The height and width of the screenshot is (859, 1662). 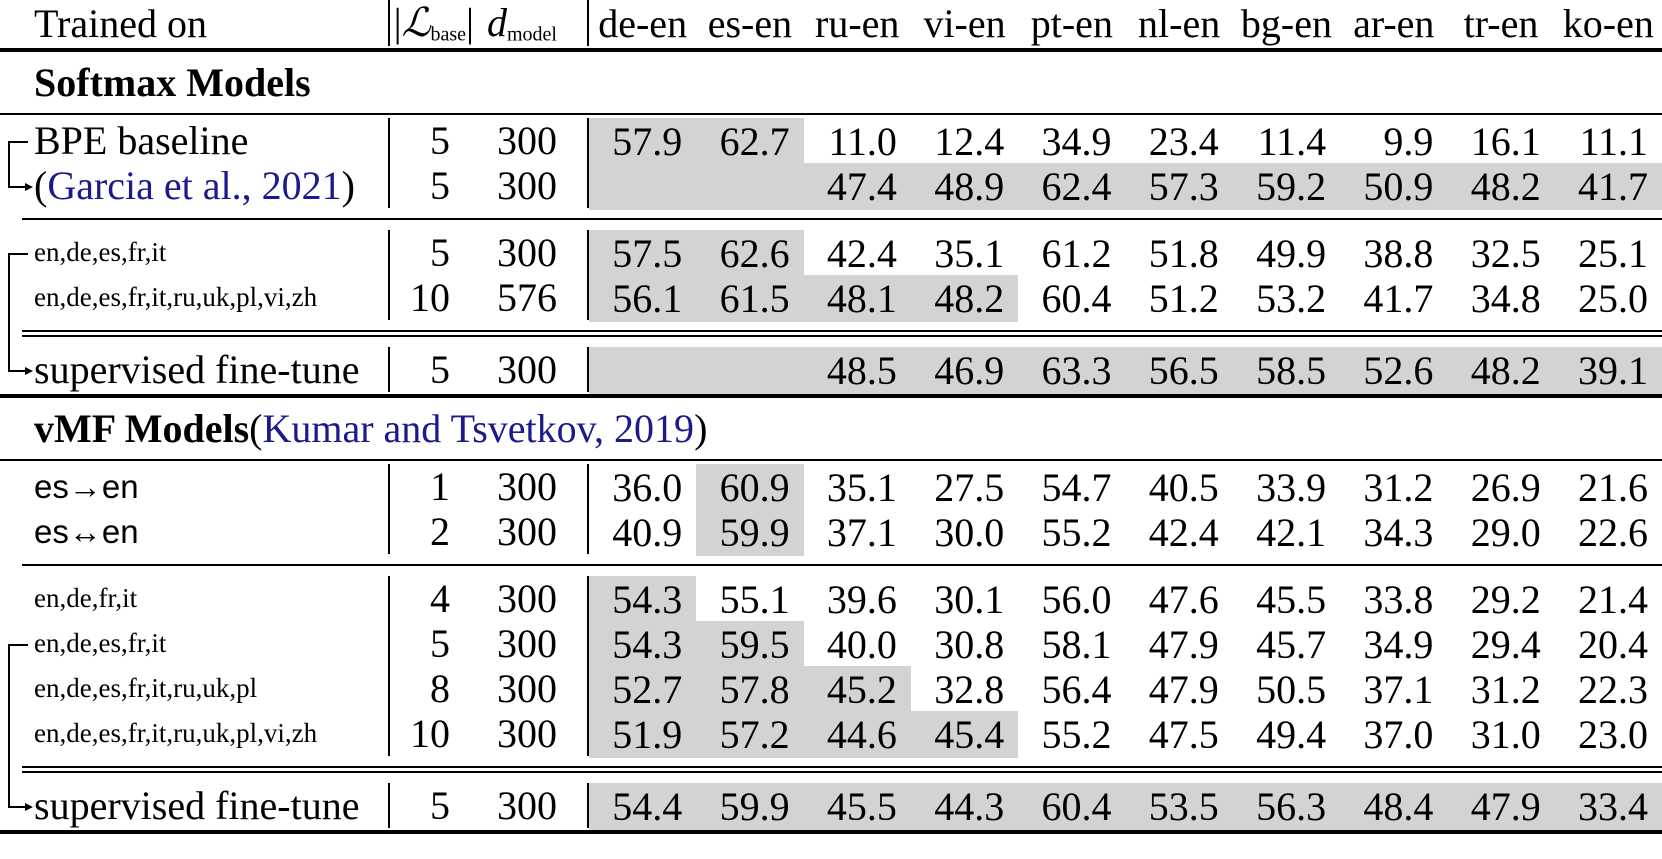 What do you see at coordinates (857, 298) in the screenshot?
I see `score-cell-ru-en: 48.1` at bounding box center [857, 298].